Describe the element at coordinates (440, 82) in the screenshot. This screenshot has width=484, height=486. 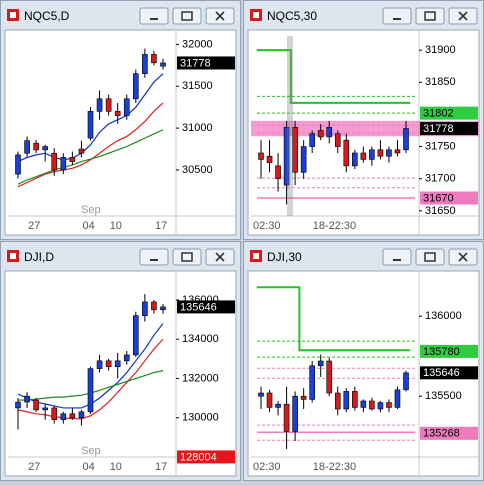
I see `y-tick-label: 31850` at that location.